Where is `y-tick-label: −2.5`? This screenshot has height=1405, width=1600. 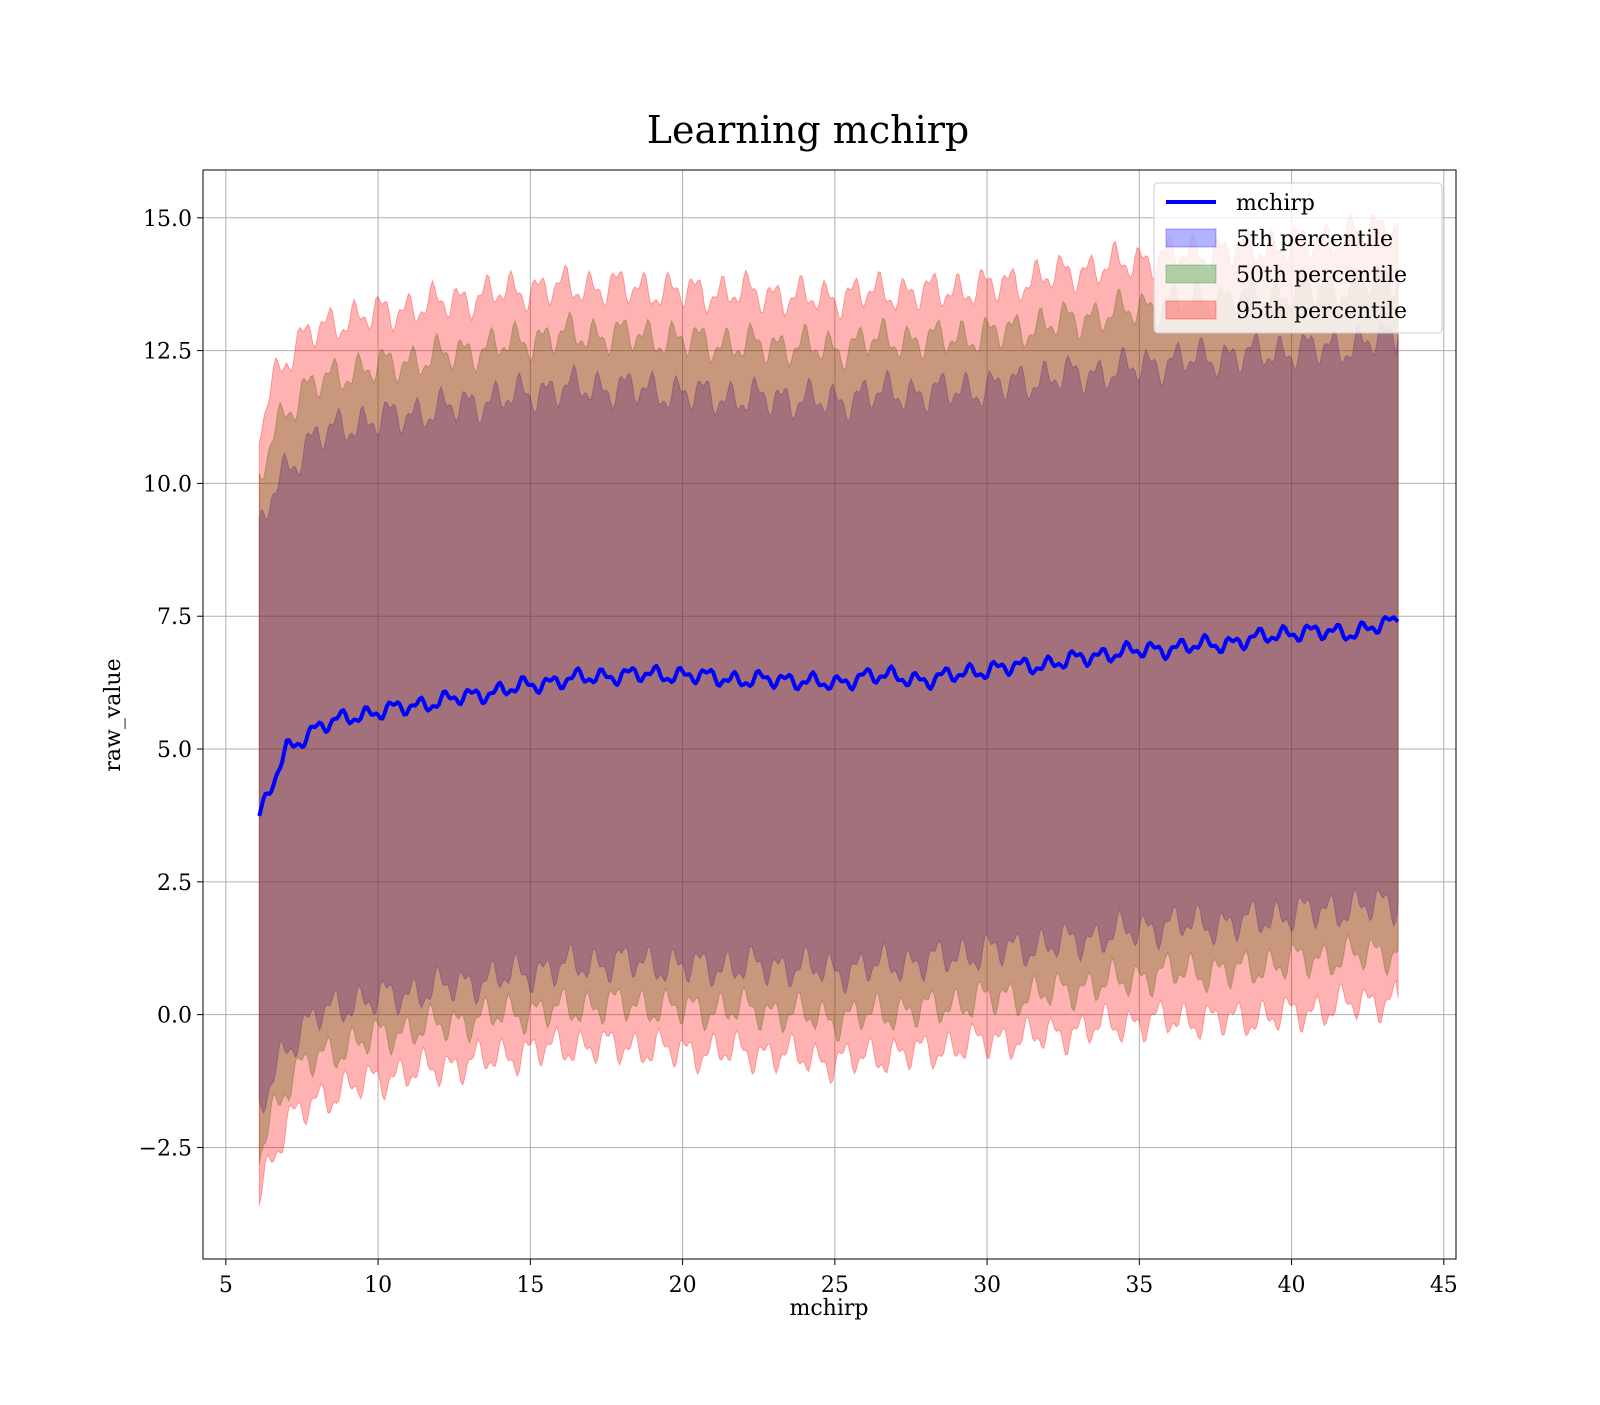 y-tick-label: −2.5 is located at coordinates (165, 1148).